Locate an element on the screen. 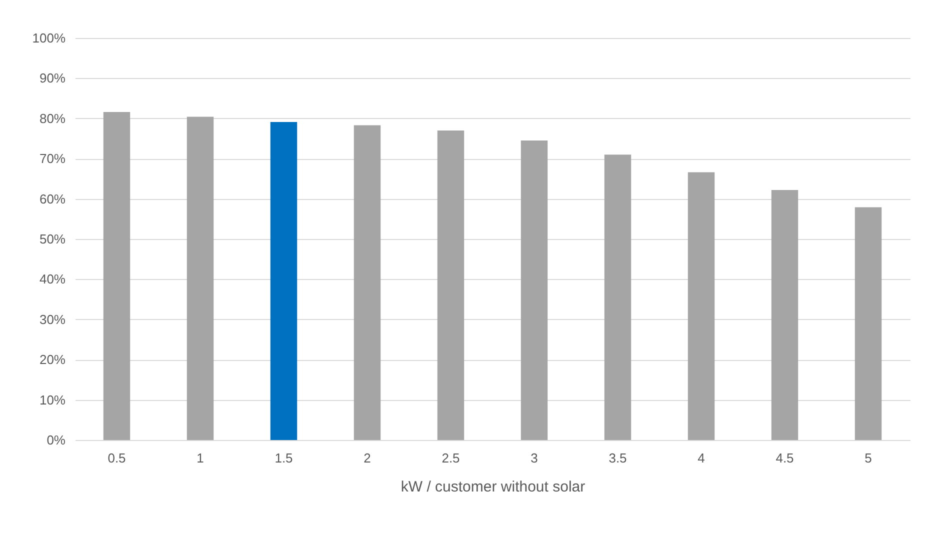 Image resolution: width=925 pixels, height=556 pixels. x-tick-label: 1 is located at coordinates (200, 458).